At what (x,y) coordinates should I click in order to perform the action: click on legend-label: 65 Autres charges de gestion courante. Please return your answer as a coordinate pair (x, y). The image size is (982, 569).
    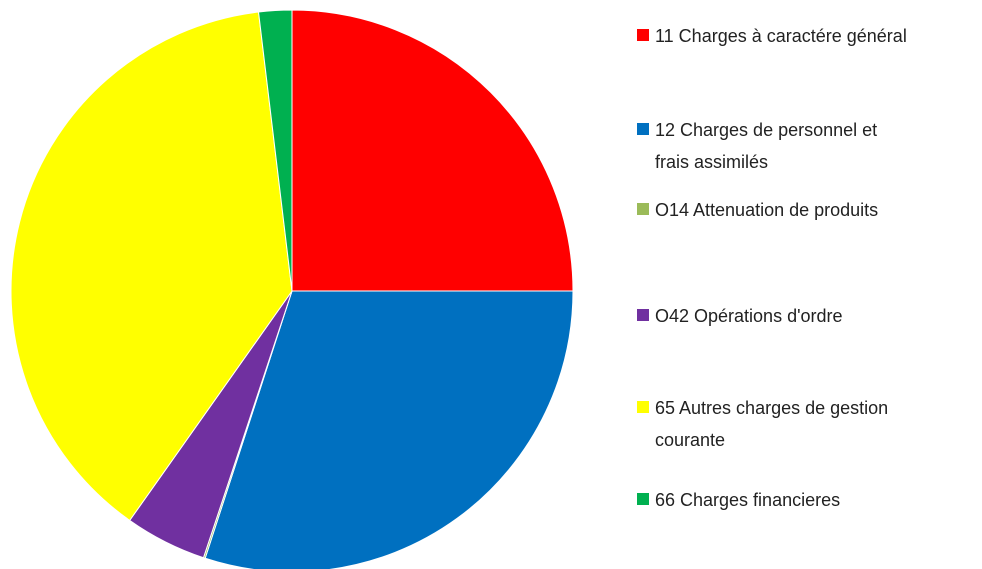
    Looking at the image, I should click on (772, 424).